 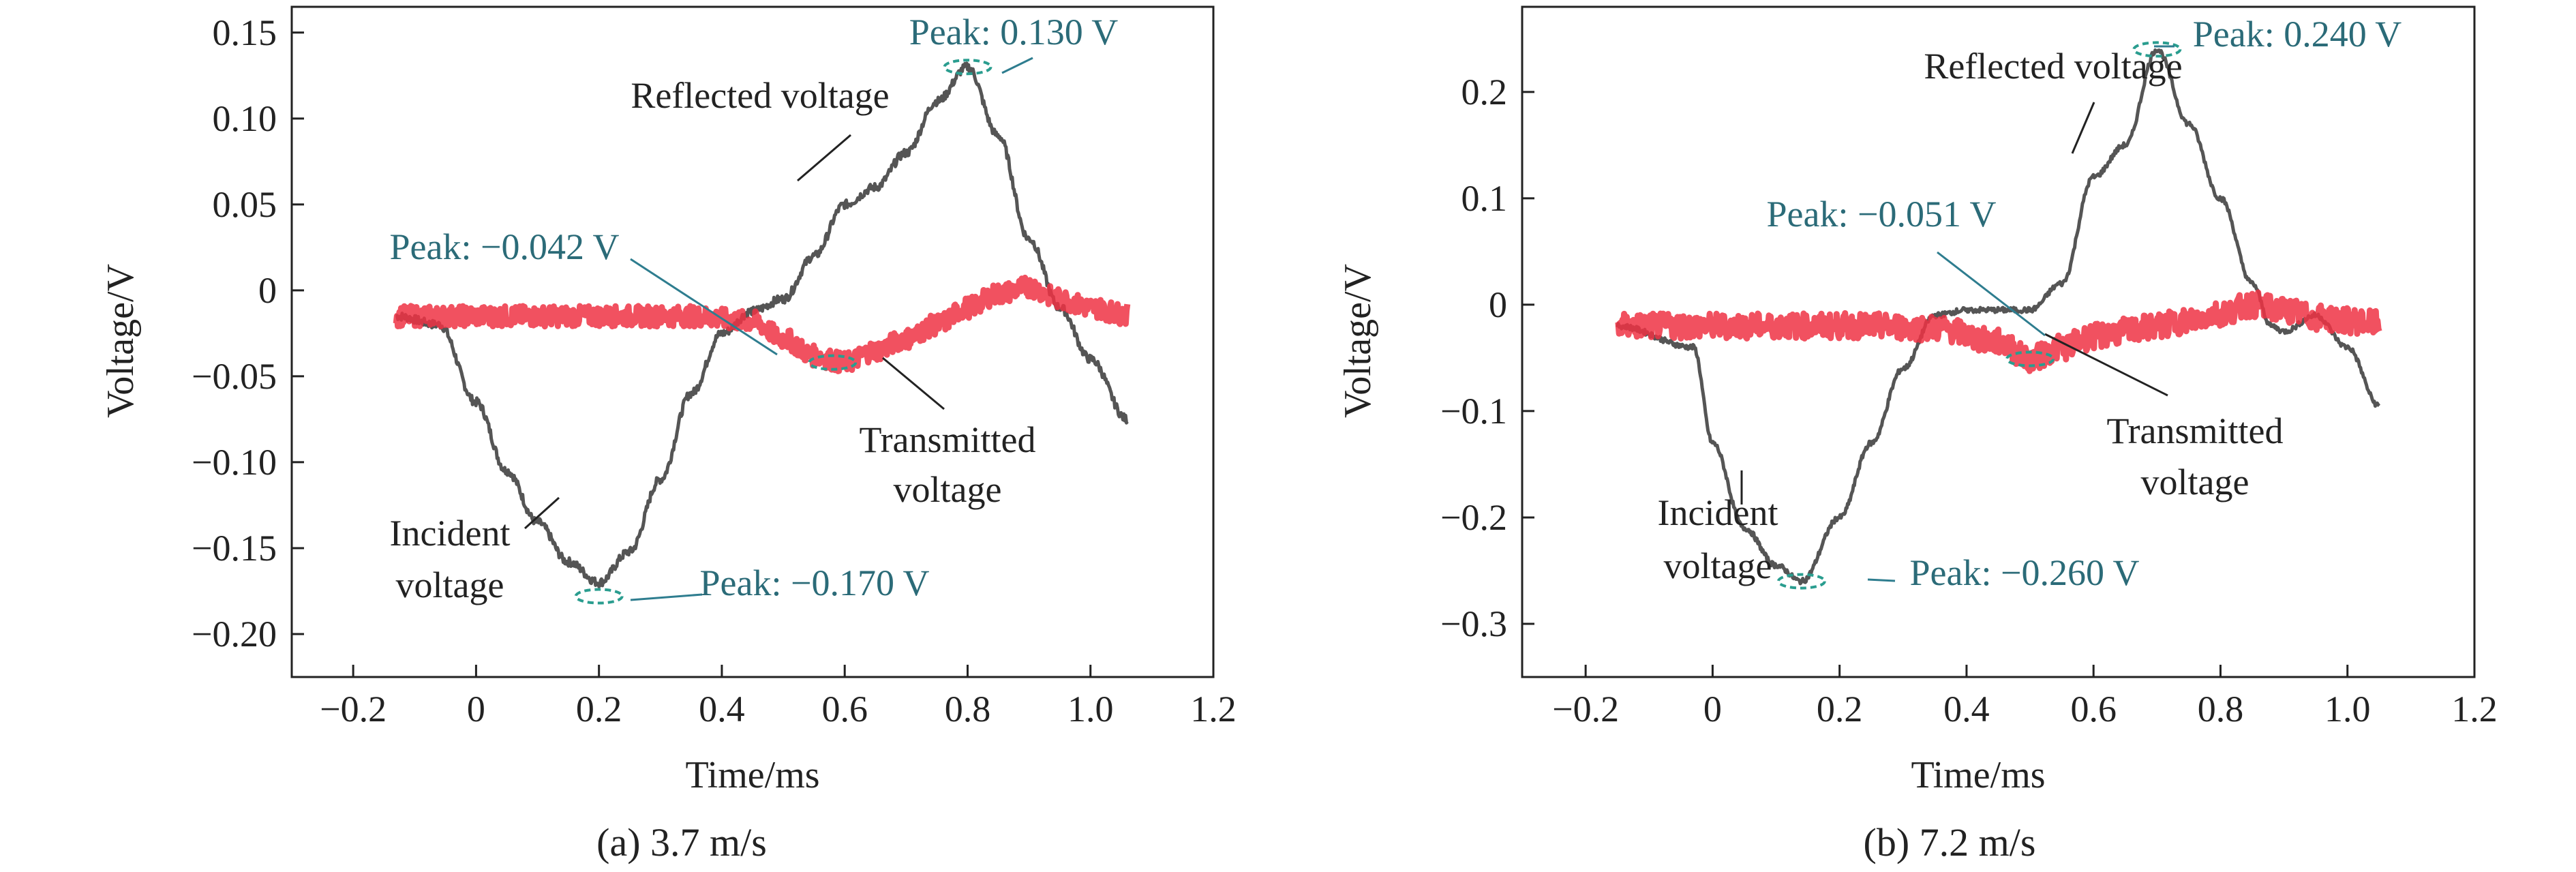 I want to click on y-tick-label: 0.15, so click(x=245, y=32).